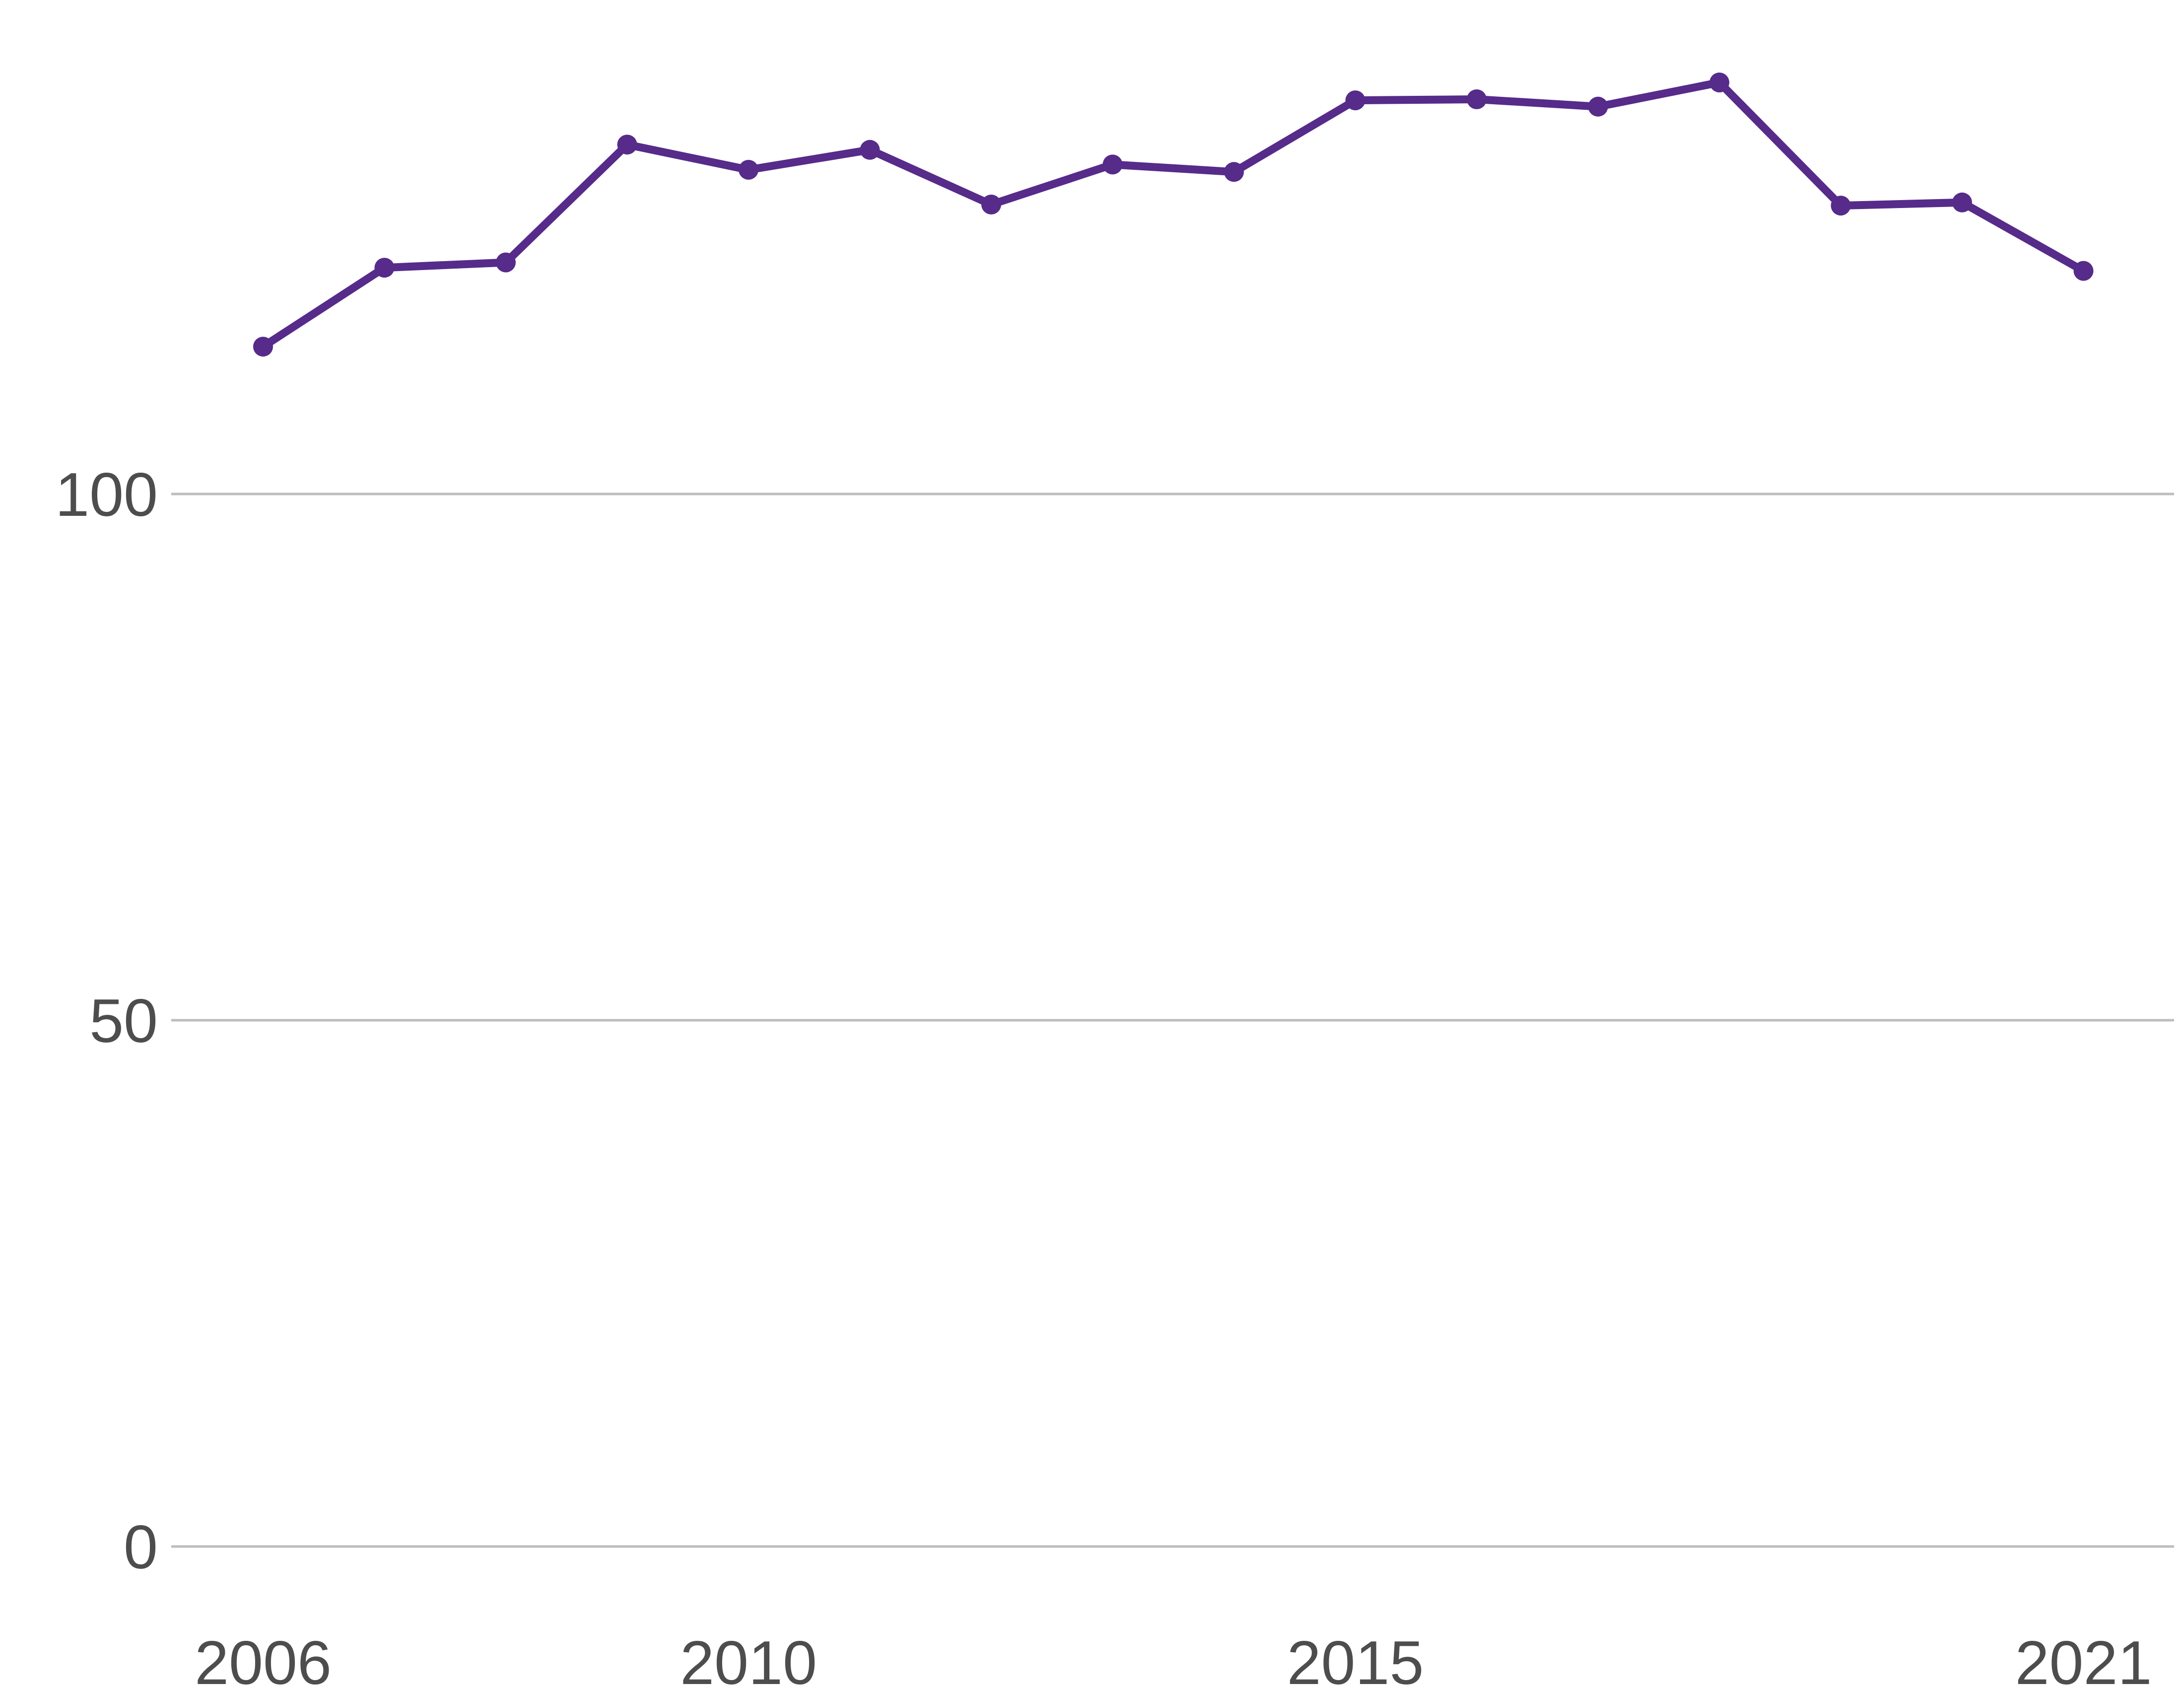 The height and width of the screenshot is (1688, 2184). What do you see at coordinates (991, 204) in the screenshot?
I see `data-point-2012` at bounding box center [991, 204].